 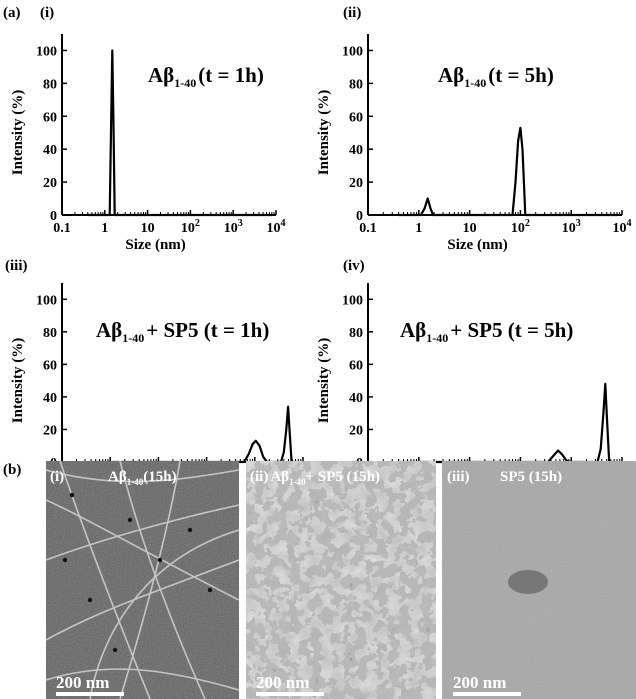 What do you see at coordinates (528, 582) in the screenshot?
I see `small-aggregate` at bounding box center [528, 582].